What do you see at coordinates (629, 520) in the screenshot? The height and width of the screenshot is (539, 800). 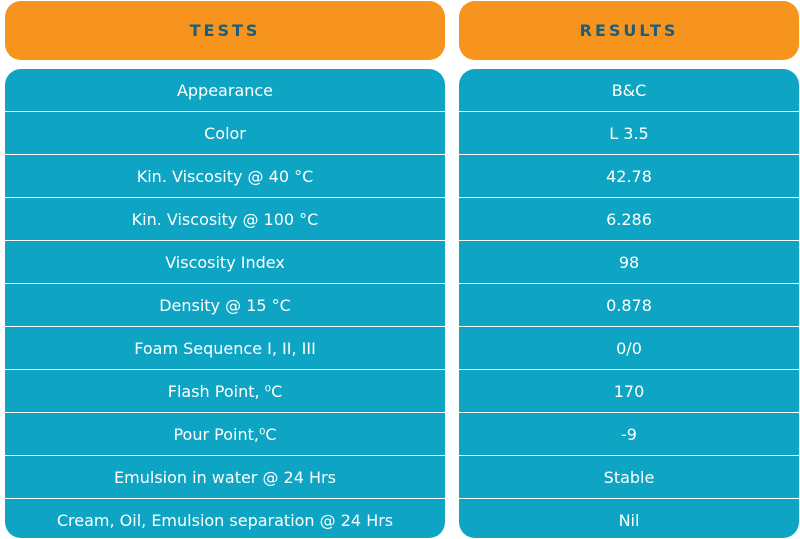 I see `result-cell-emulsion-separation: Nil` at bounding box center [629, 520].